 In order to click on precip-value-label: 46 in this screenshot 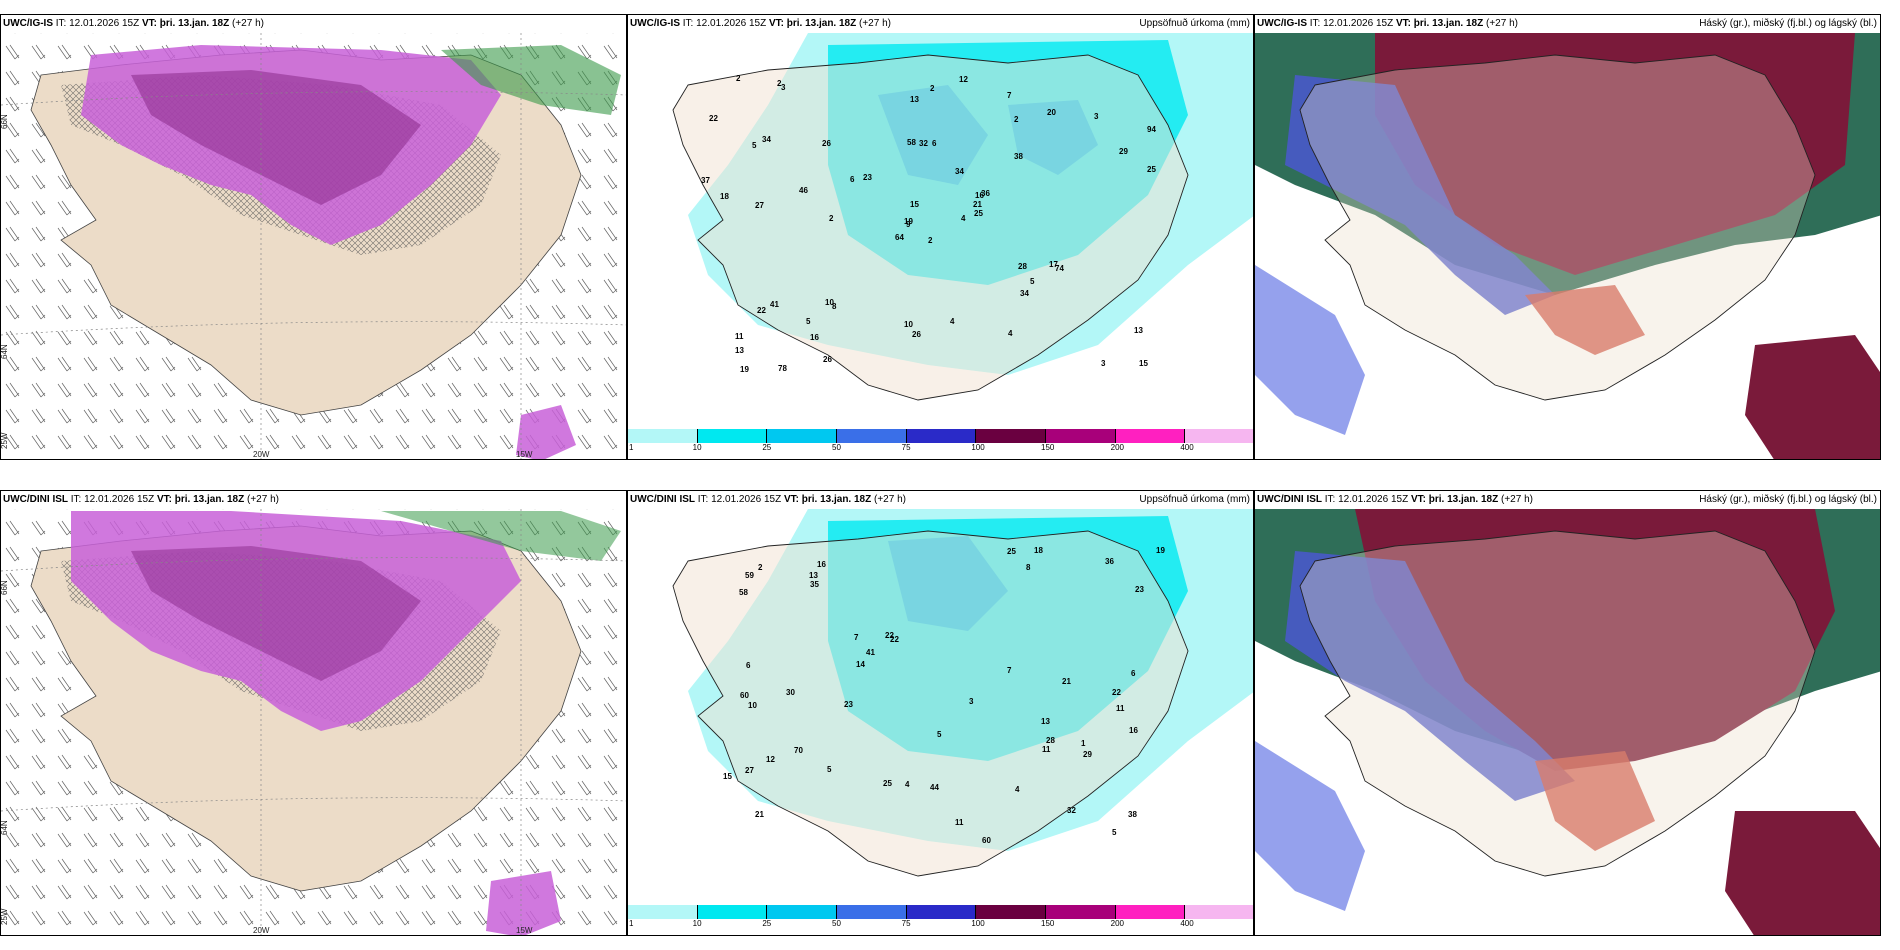, I will do `click(803, 190)`.